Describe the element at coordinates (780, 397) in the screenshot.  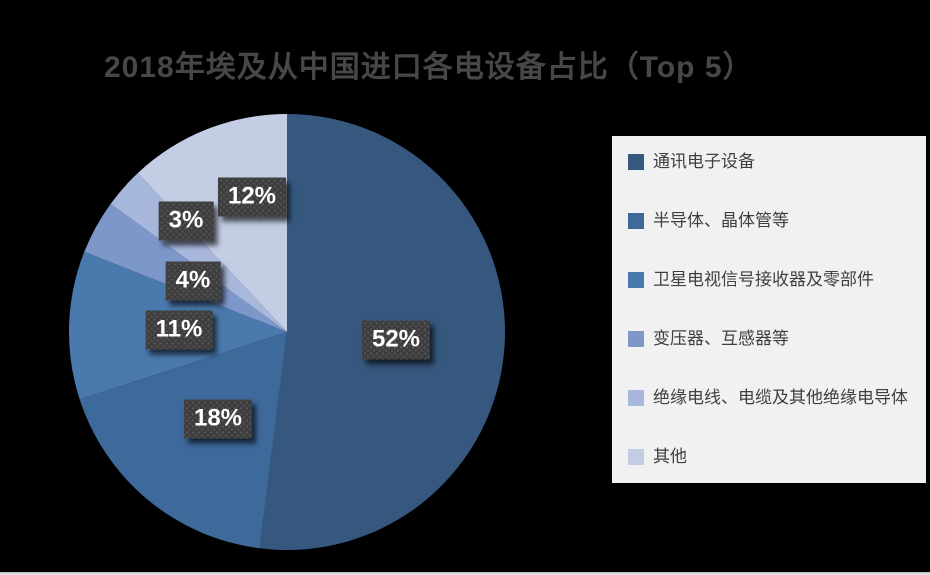
I see `legend-label-4: 绝缘电线、电缆及其他绝缘电导体` at that location.